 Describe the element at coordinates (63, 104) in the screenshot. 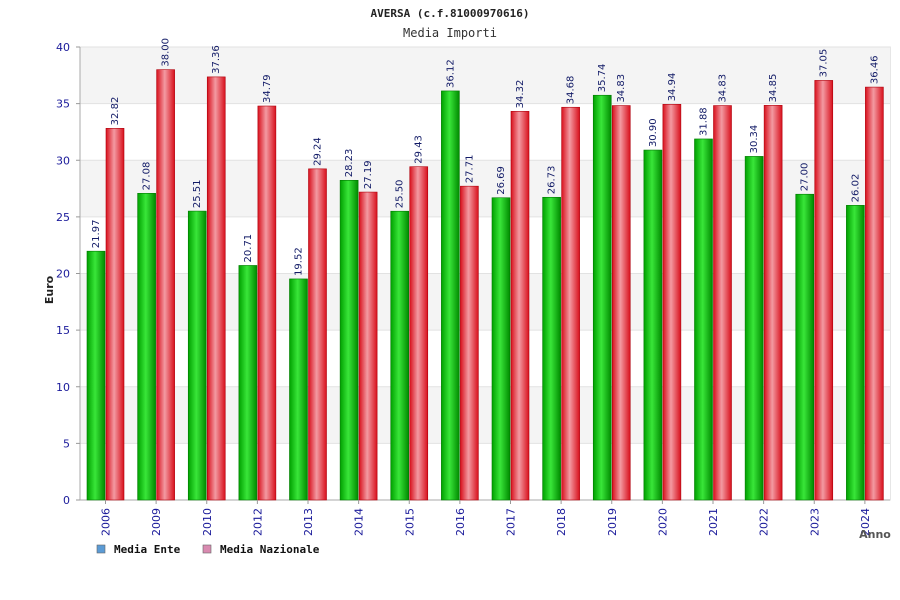

I see `y-tick-label: 35` at that location.